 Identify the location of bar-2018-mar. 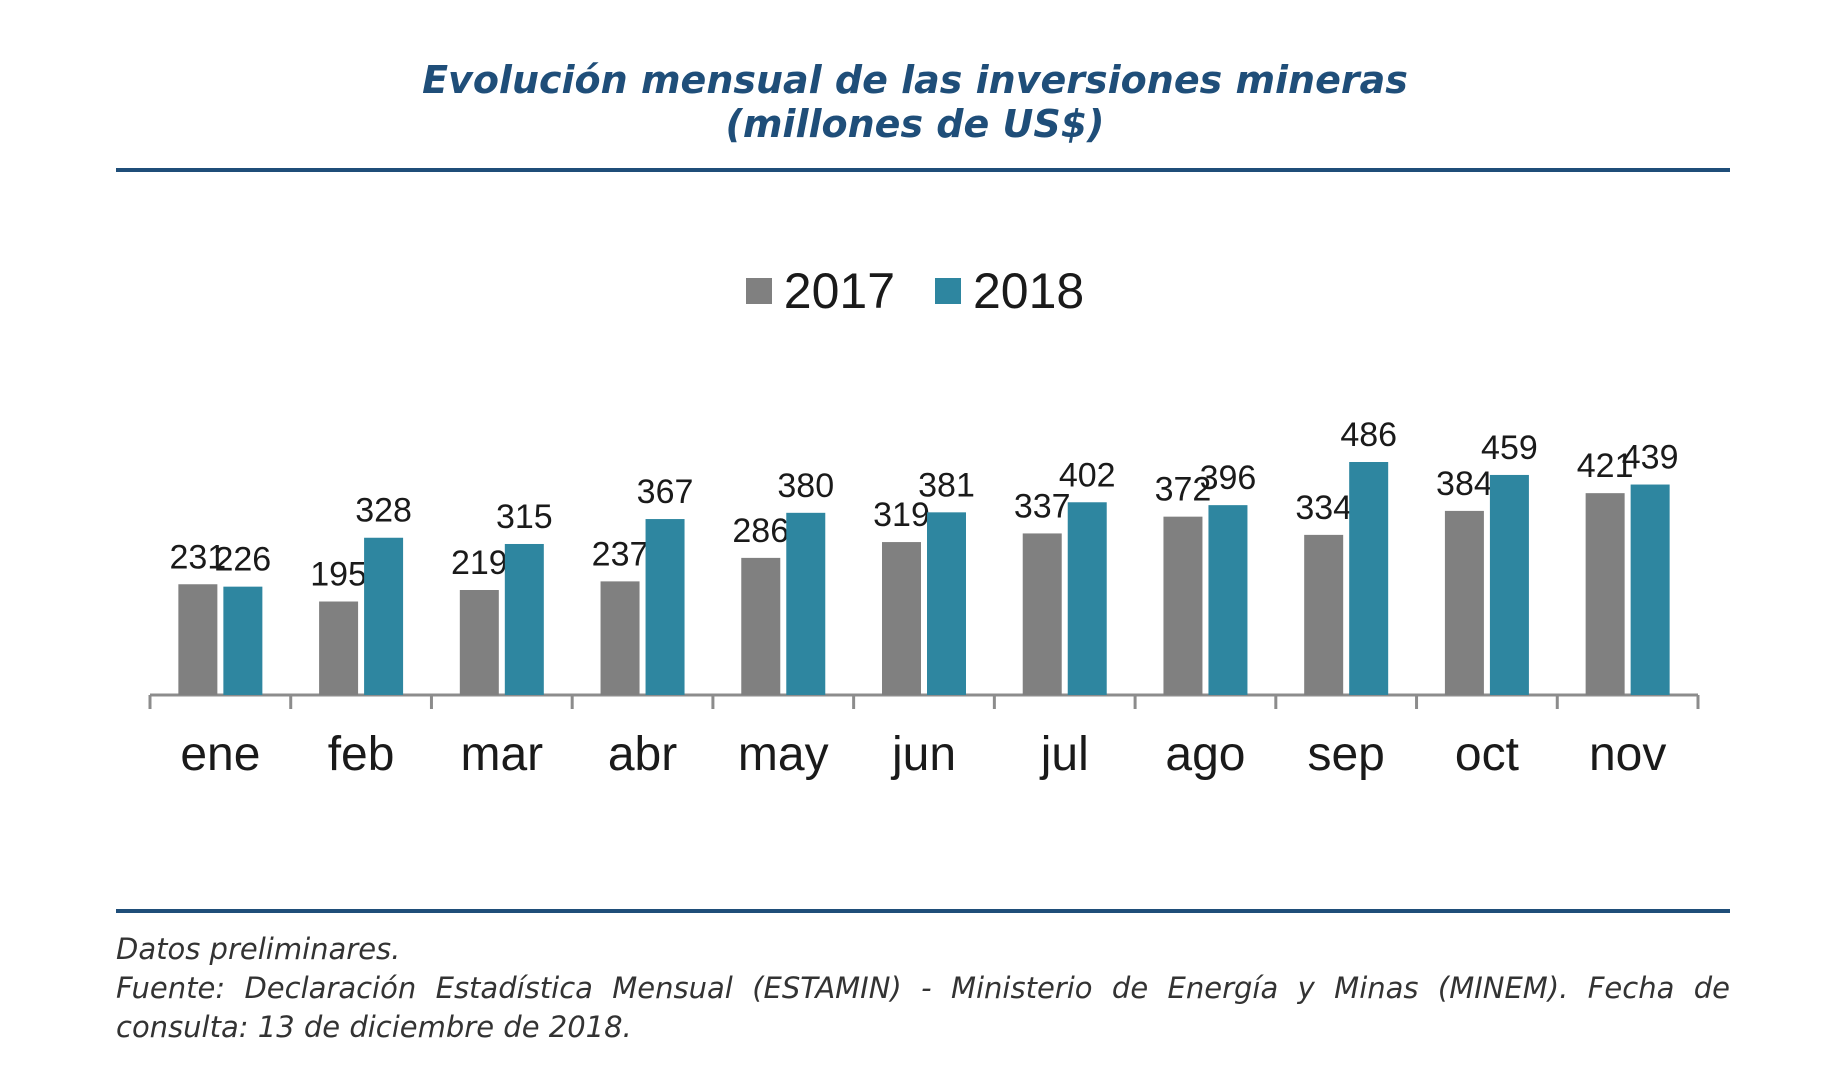
(524, 619).